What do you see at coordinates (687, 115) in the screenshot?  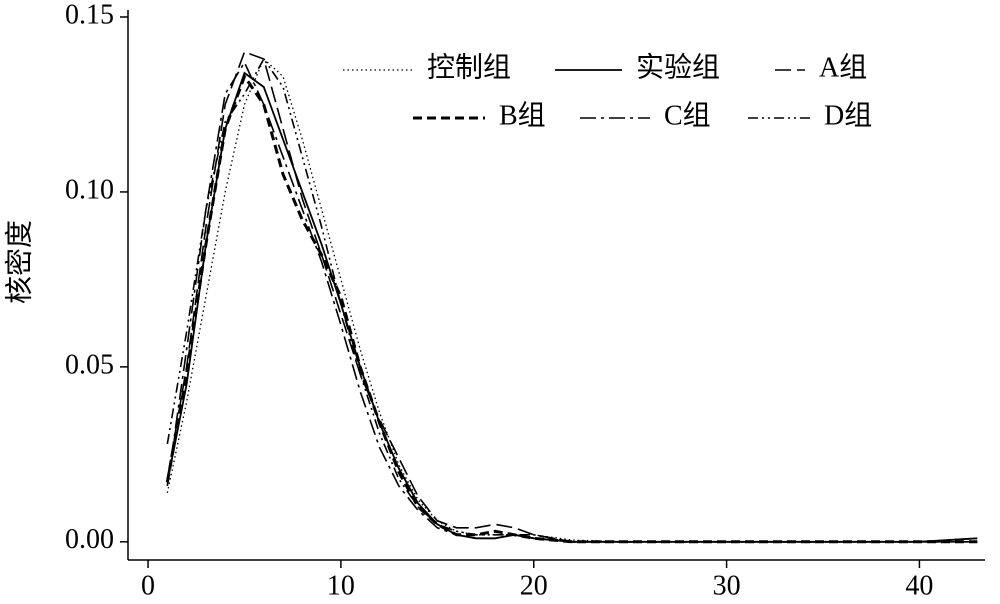 I see `legend-label: C组` at bounding box center [687, 115].